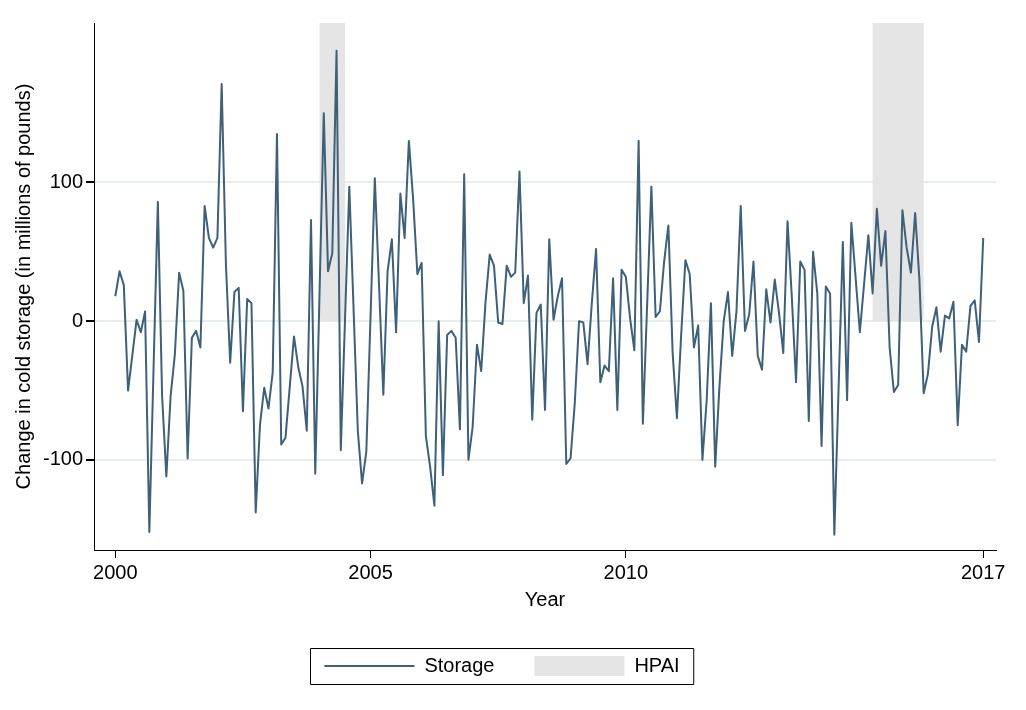  Describe the element at coordinates (459, 664) in the screenshot. I see `legend-label: Storage` at that location.